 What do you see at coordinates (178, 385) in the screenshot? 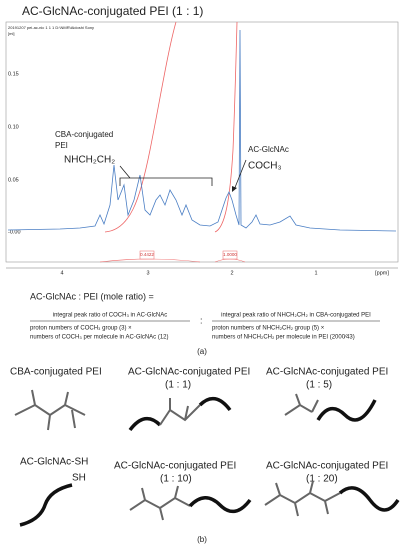
I see `structure-ratio: (1 : 1)` at bounding box center [178, 385].